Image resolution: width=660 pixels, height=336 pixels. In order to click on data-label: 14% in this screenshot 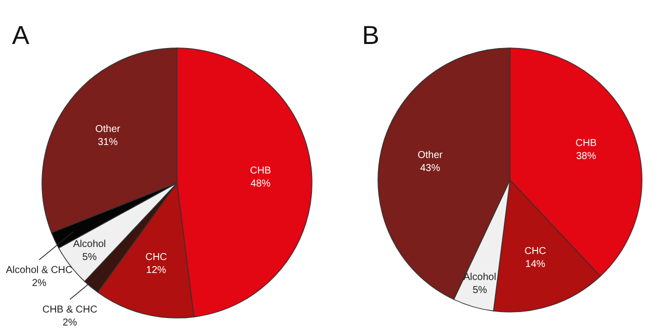, I will do `click(535, 264)`.